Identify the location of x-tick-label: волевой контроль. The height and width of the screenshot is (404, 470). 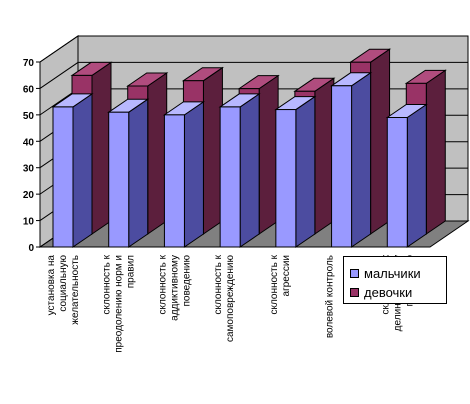
(330, 296).